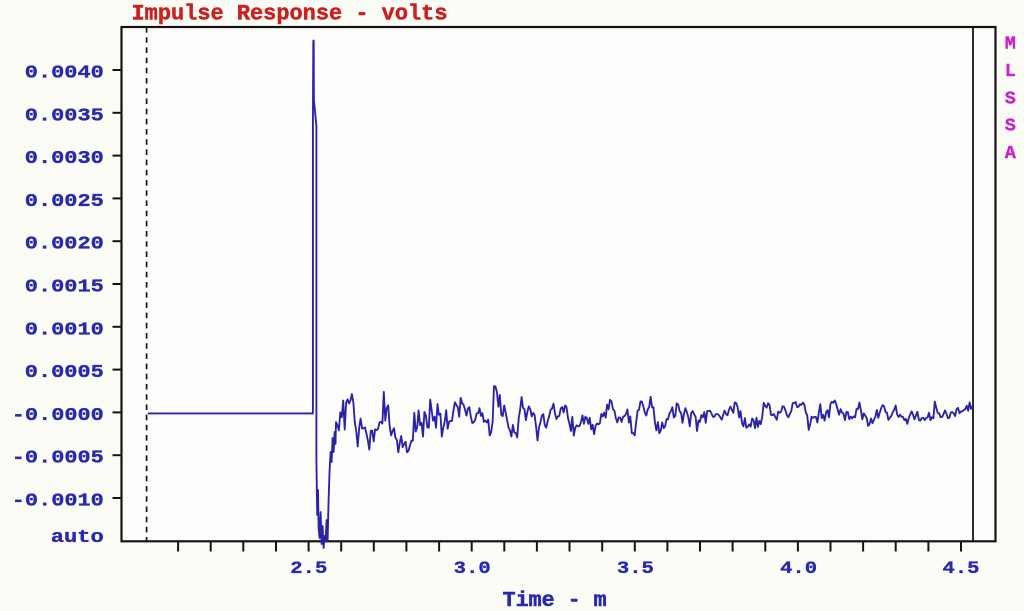  What do you see at coordinates (64, 373) in the screenshot?
I see `svg-text: 0.0005` at bounding box center [64, 373].